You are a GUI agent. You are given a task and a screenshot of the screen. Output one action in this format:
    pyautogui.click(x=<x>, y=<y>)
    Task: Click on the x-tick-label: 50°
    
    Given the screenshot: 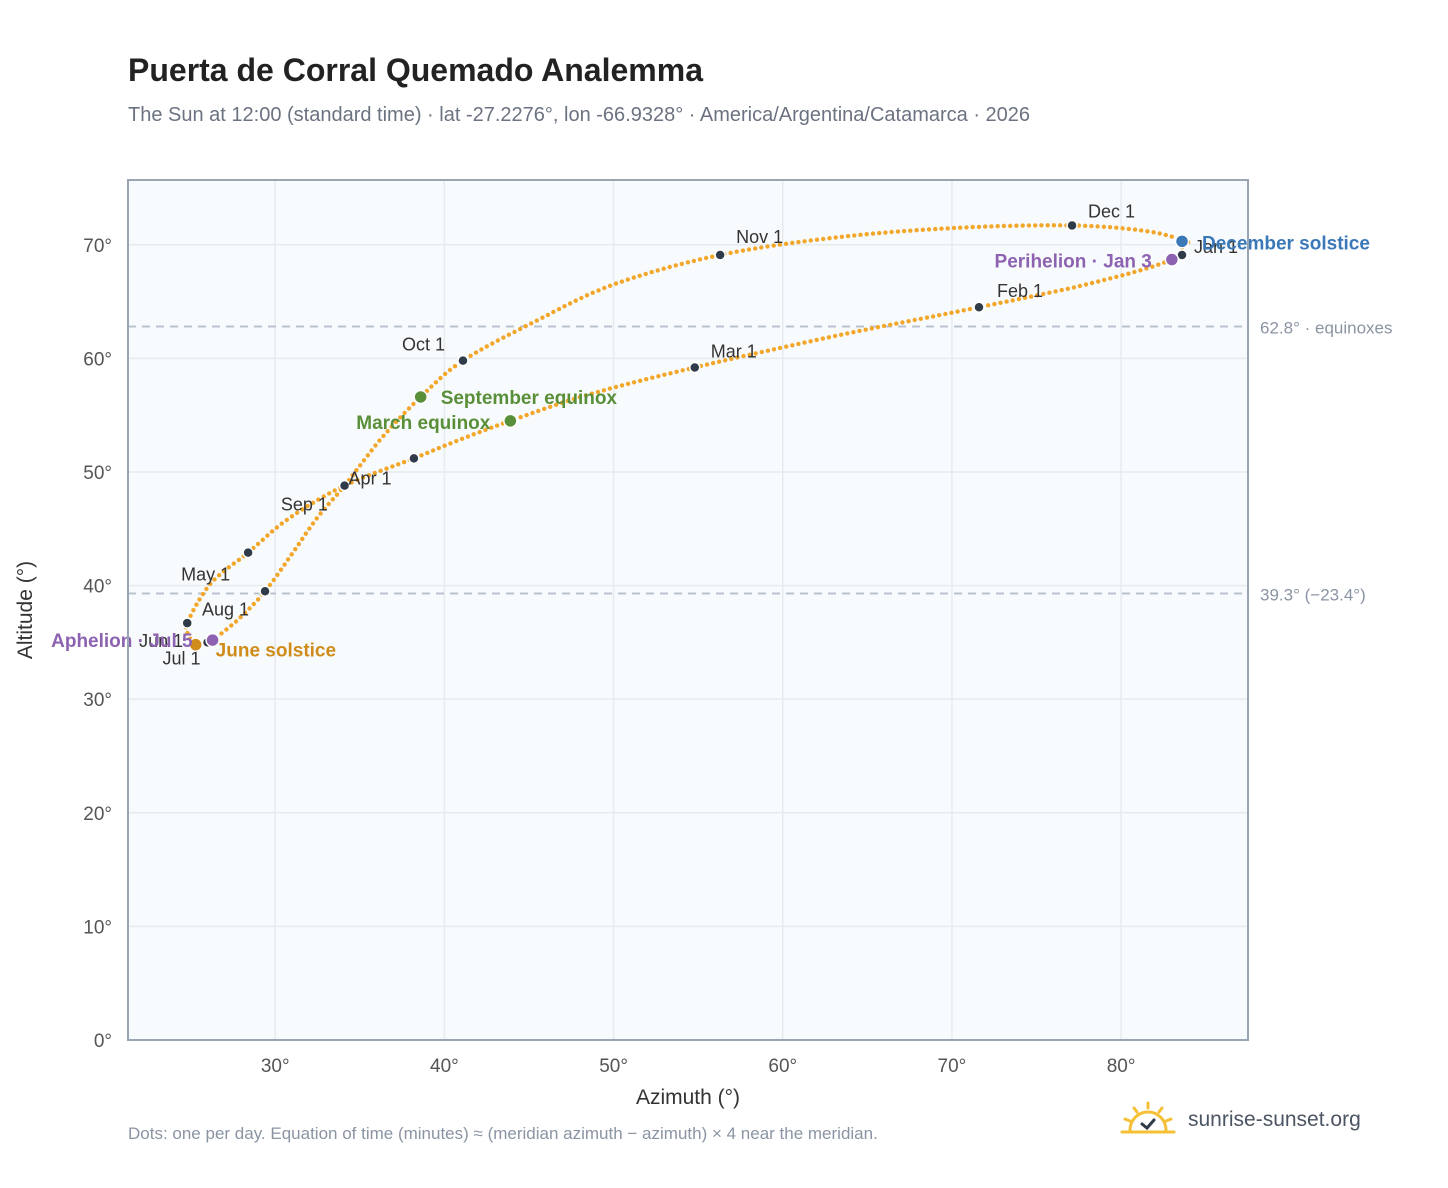 What is the action you would take?
    pyautogui.click(x=613, y=1066)
    